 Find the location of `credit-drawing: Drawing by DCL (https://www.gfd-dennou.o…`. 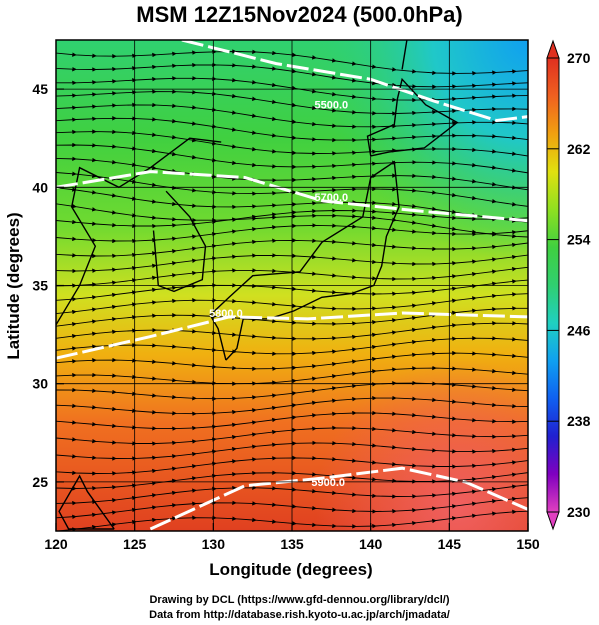

credit-drawing: Drawing by DCL (https://www.gfd-dennou.o… is located at coordinates (299, 600).